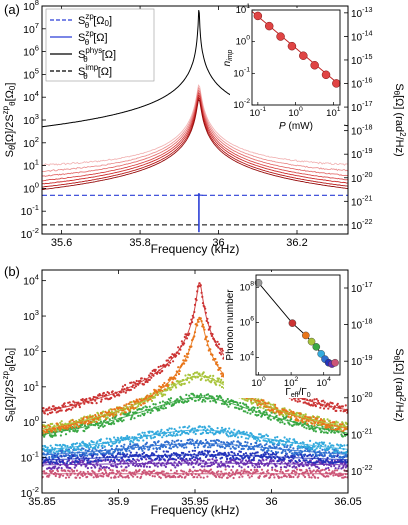 This screenshot has height=525, width=408. Describe the element at coordinates (195, 249) in the screenshot. I see `panel-a-xlabel: Frequency (kHz)` at that location.